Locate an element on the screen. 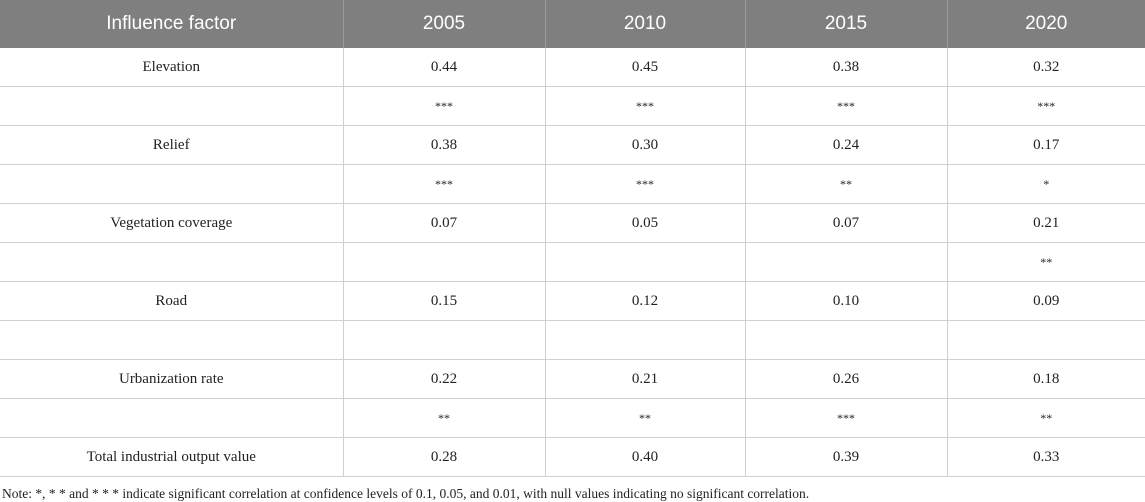 This screenshot has height=502, width=1145. value-cell: 0.32 is located at coordinates (1045, 67).